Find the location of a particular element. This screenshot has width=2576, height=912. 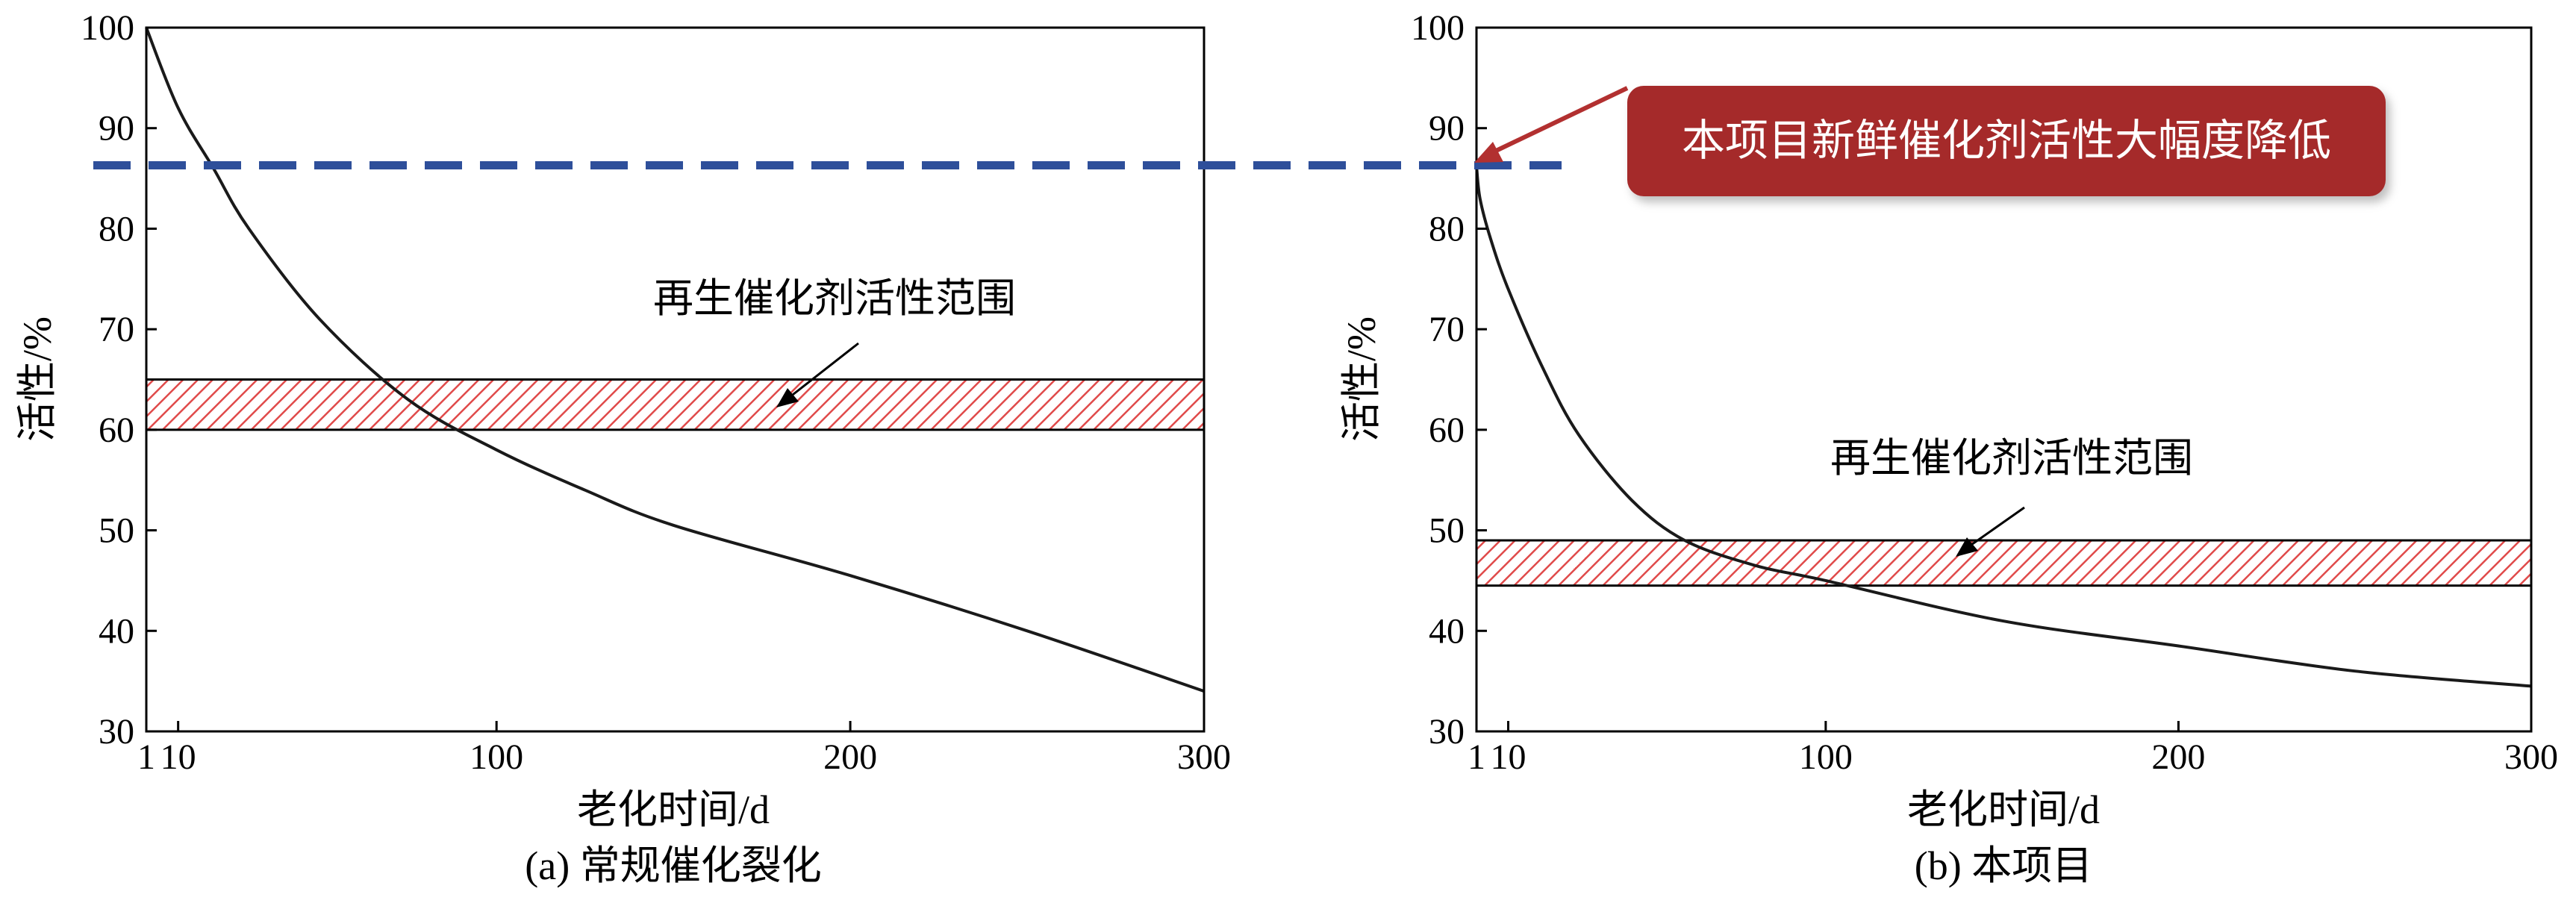

callout-text: 本项目新鲜催化剂活性大幅度降低 is located at coordinates (2006, 140).